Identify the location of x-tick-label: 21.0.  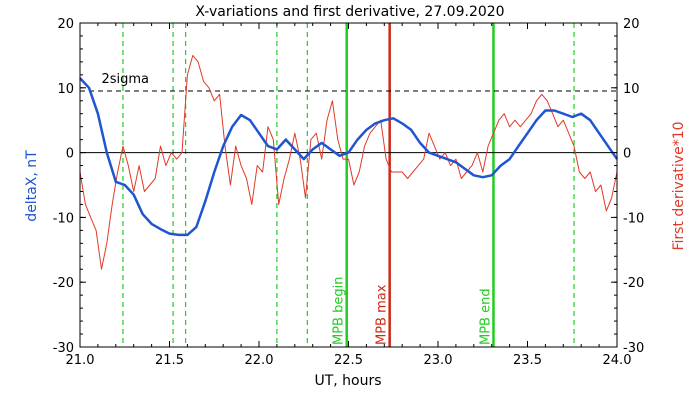
(80, 360).